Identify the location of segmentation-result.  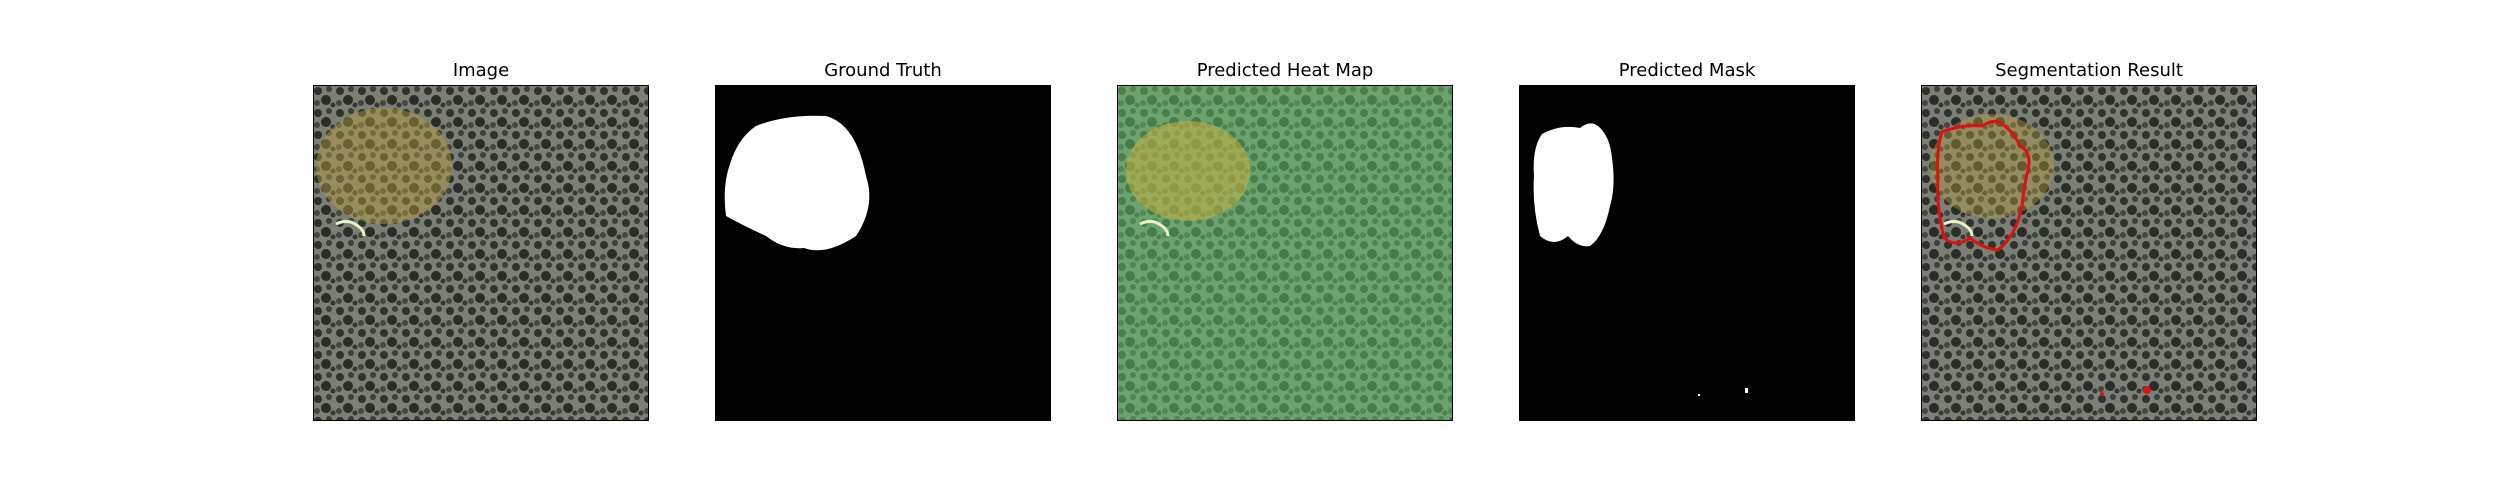
(2089, 253).